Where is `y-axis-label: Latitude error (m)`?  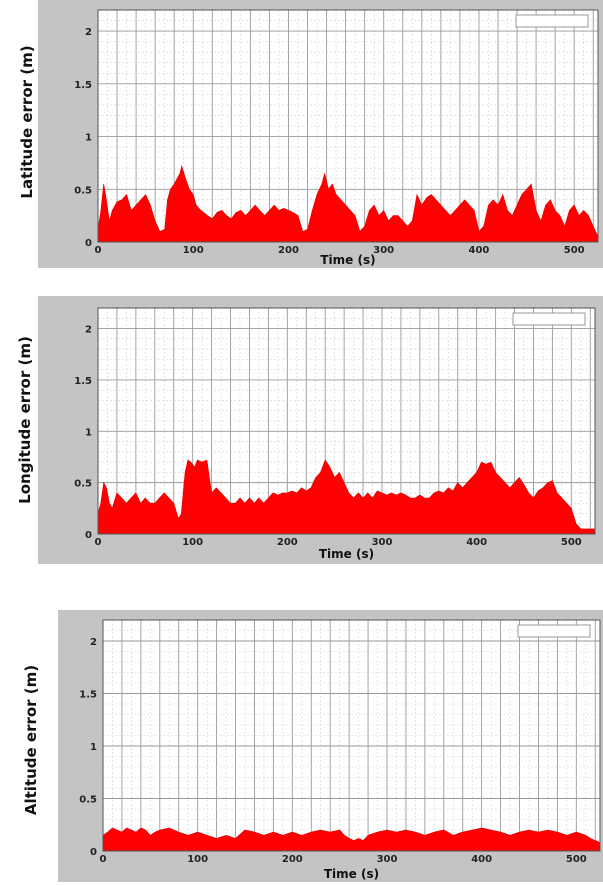
y-axis-label: Latitude error (m) is located at coordinates (27, 121).